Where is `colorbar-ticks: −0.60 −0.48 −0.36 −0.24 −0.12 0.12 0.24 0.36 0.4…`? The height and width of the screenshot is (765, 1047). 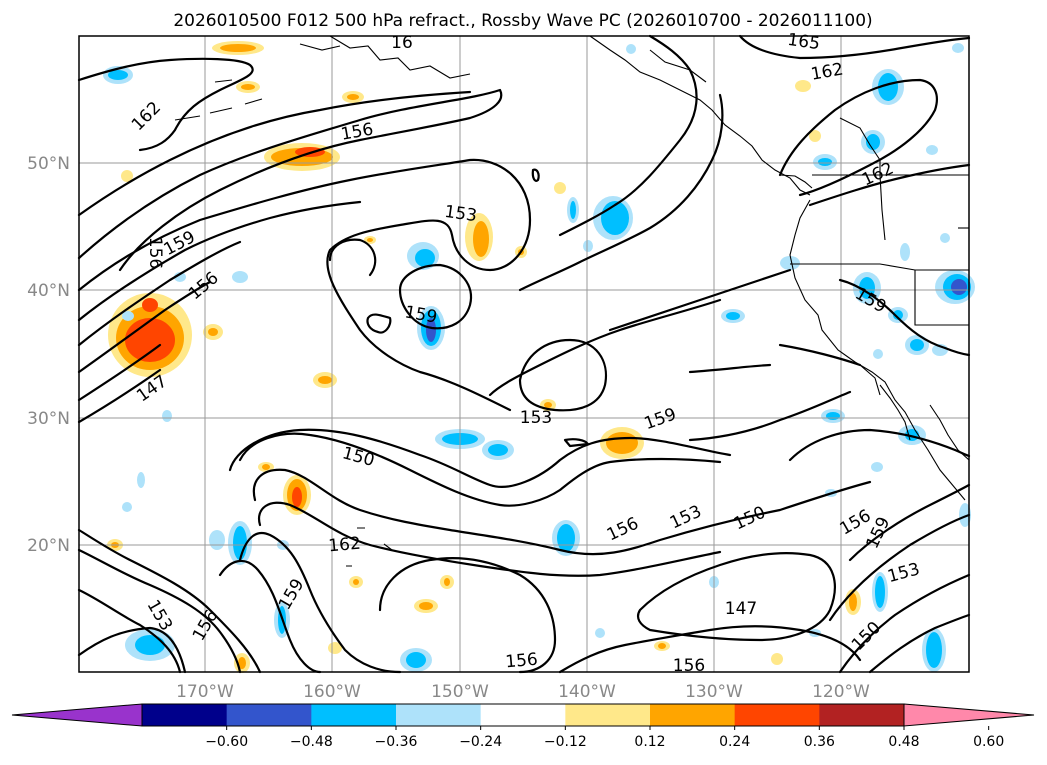 colorbar-ticks: −0.60 −0.48 −0.36 −0.24 −0.12 0.12 0.24 0.36 0.4… is located at coordinates (604, 738).